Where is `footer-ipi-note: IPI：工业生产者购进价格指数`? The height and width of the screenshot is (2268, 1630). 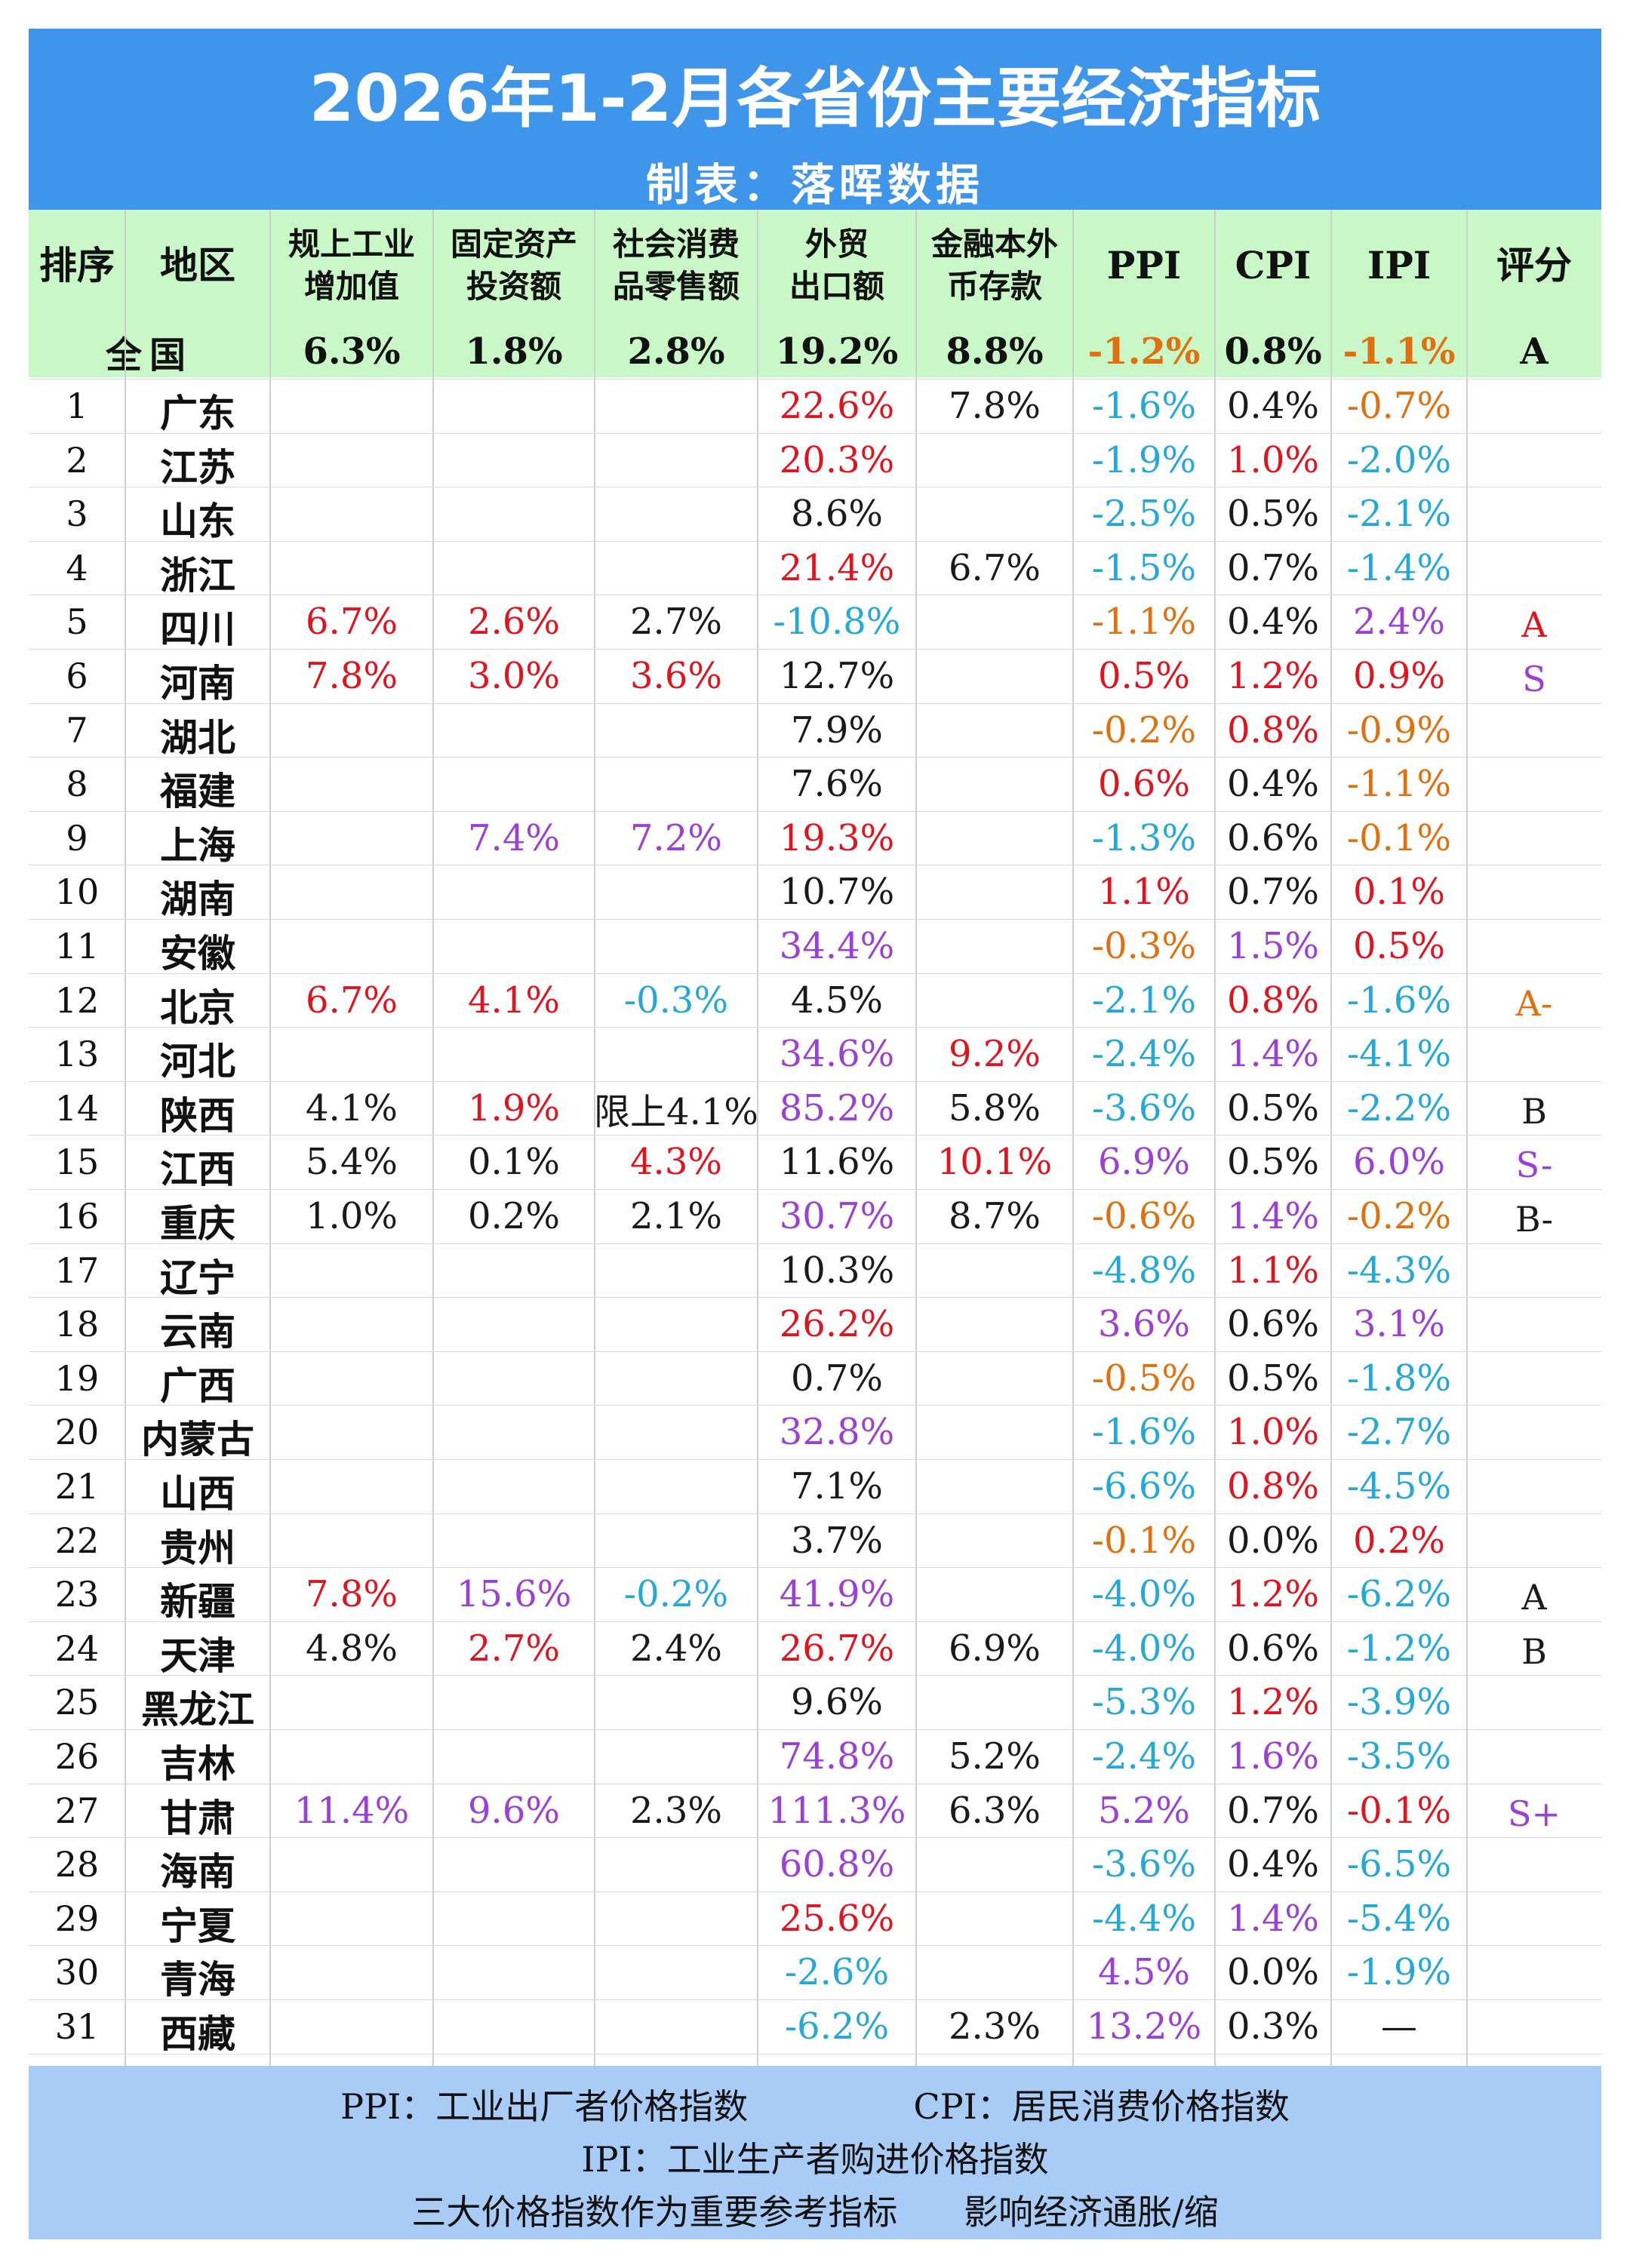
footer-ipi-note: IPI：工业生产者购进价格指数 is located at coordinates (815, 2159).